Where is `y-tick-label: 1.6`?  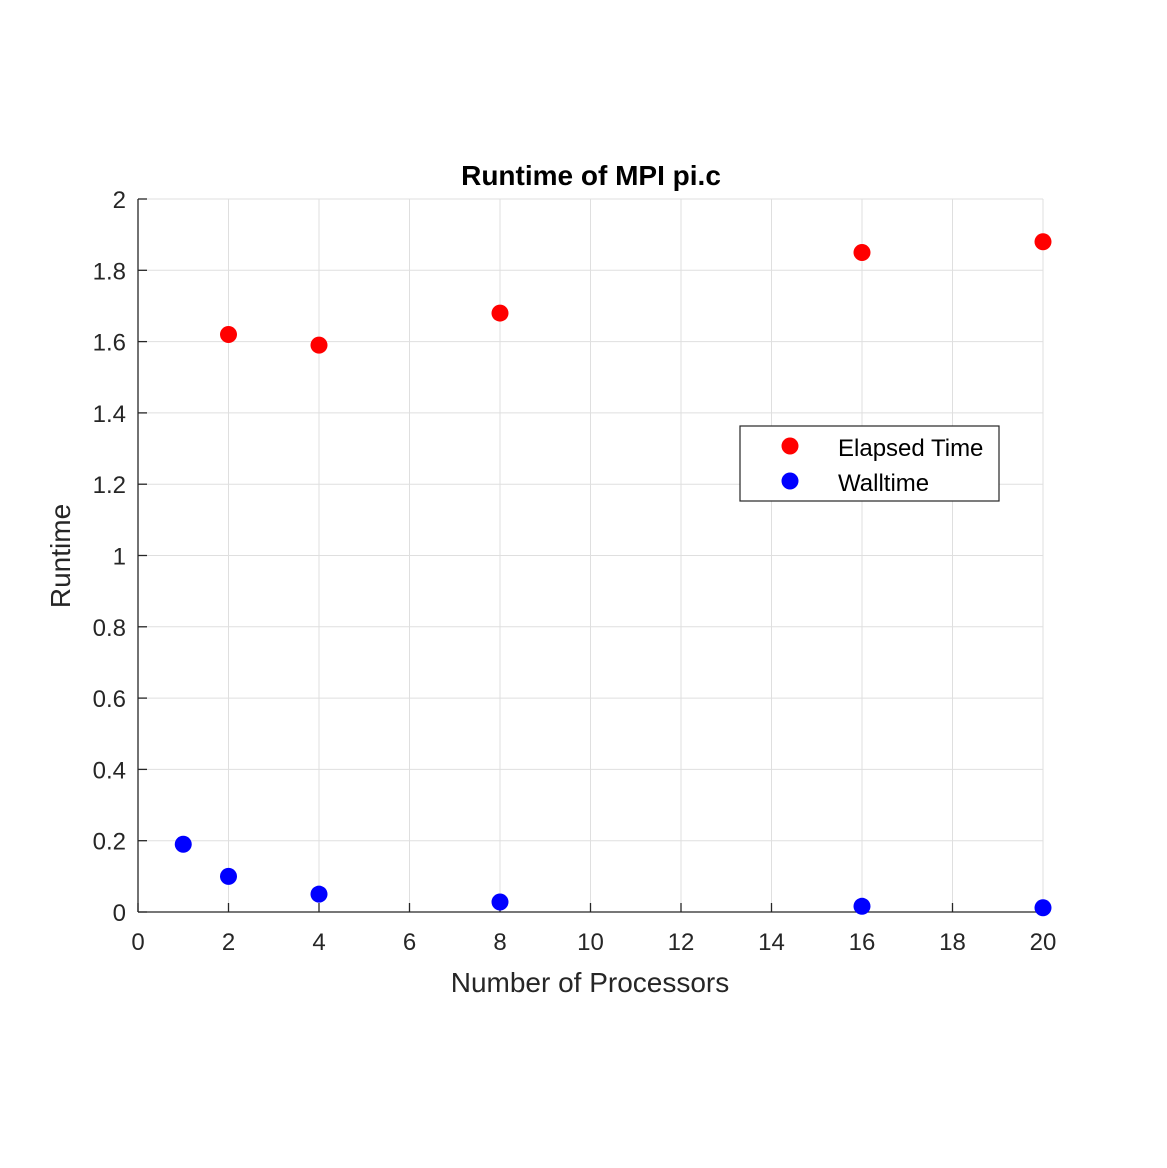 y-tick-label: 1.6 is located at coordinates (109, 343).